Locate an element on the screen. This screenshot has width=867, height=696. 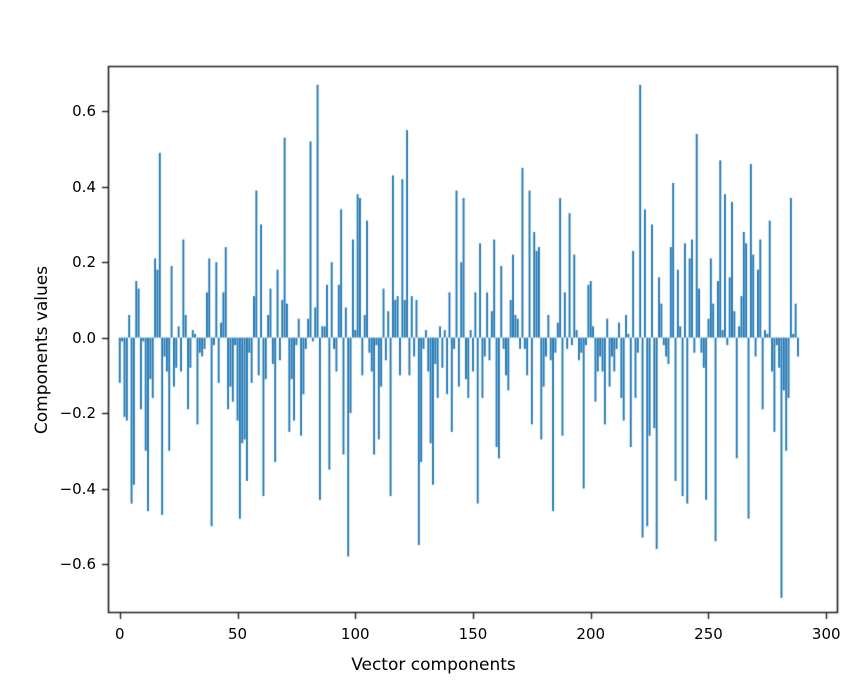
y-tick-label: −0.2 is located at coordinates (77, 413).